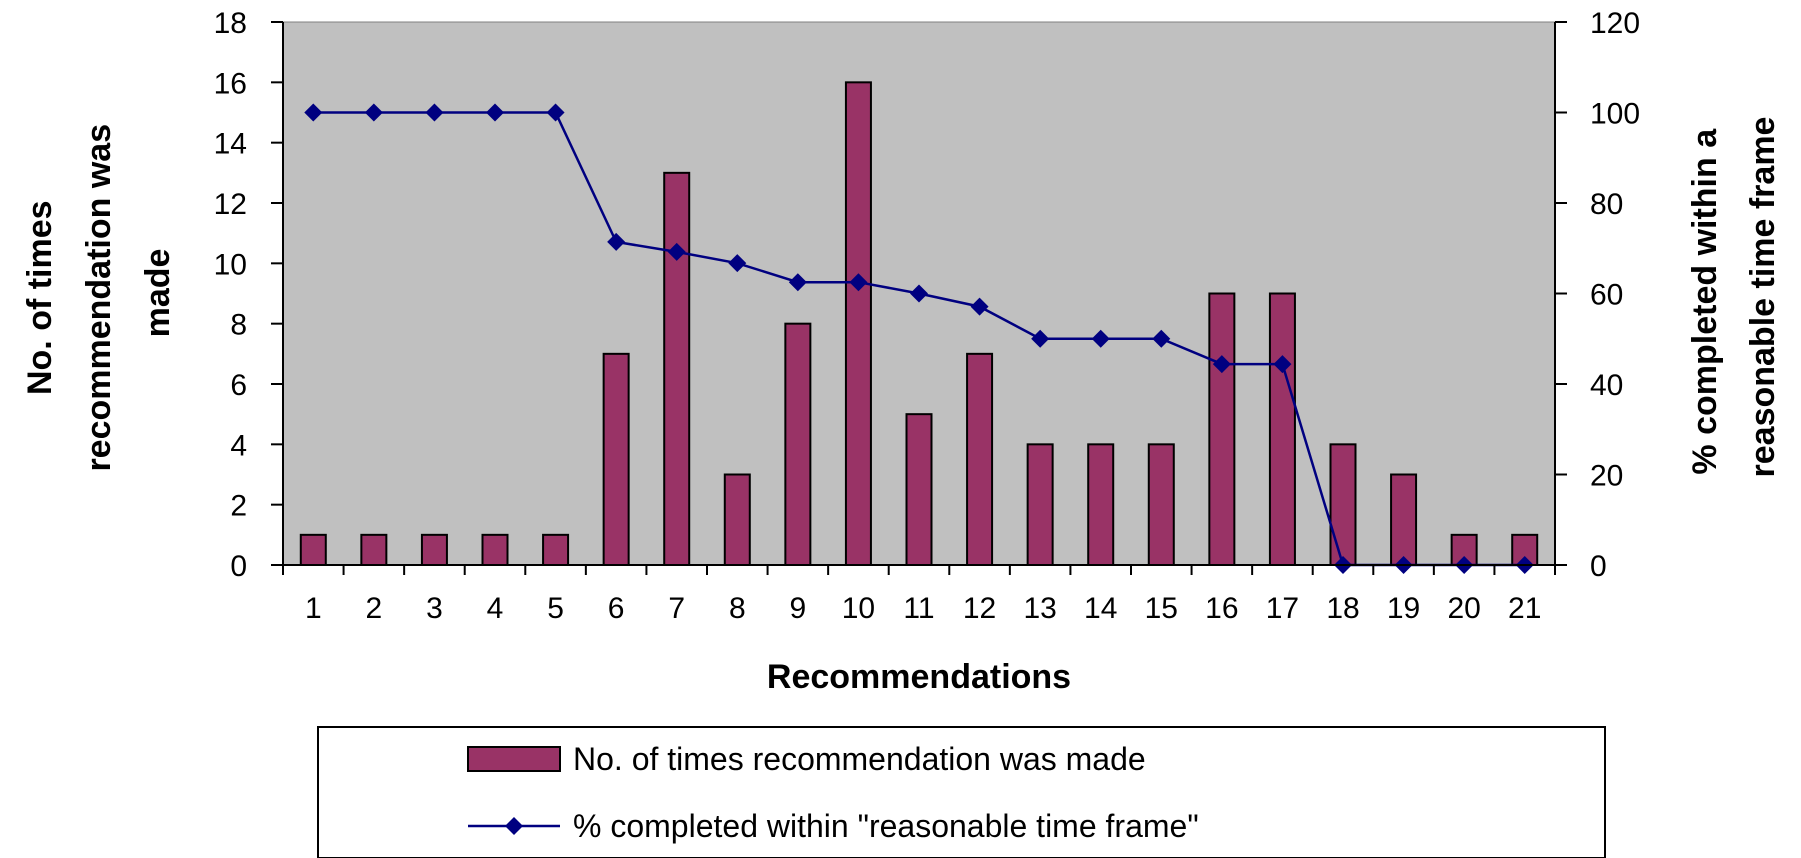 The width and height of the screenshot is (1801, 858). I want to click on y-axis-left-title-line-2: recommendation was, so click(99, 298).